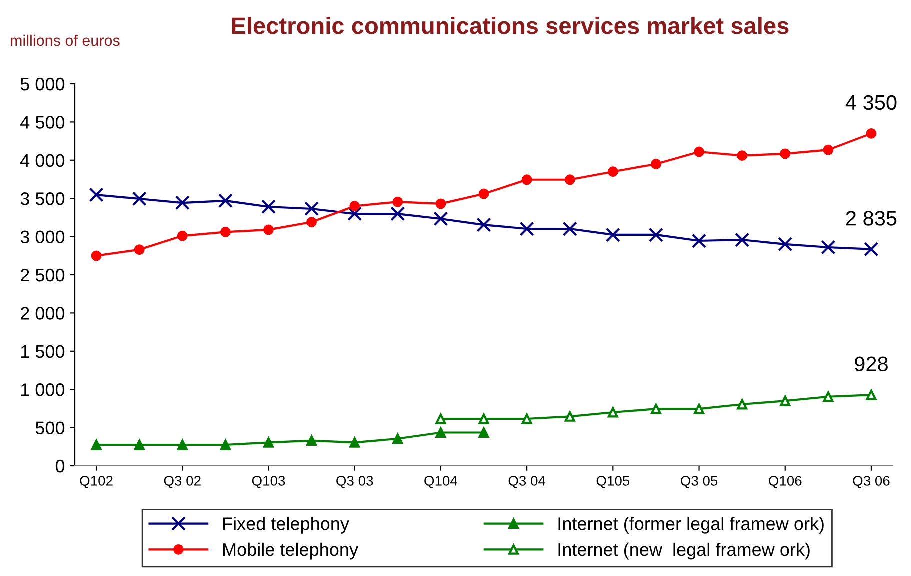  What do you see at coordinates (96, 482) in the screenshot?
I see `x-tick-label: Q102` at bounding box center [96, 482].